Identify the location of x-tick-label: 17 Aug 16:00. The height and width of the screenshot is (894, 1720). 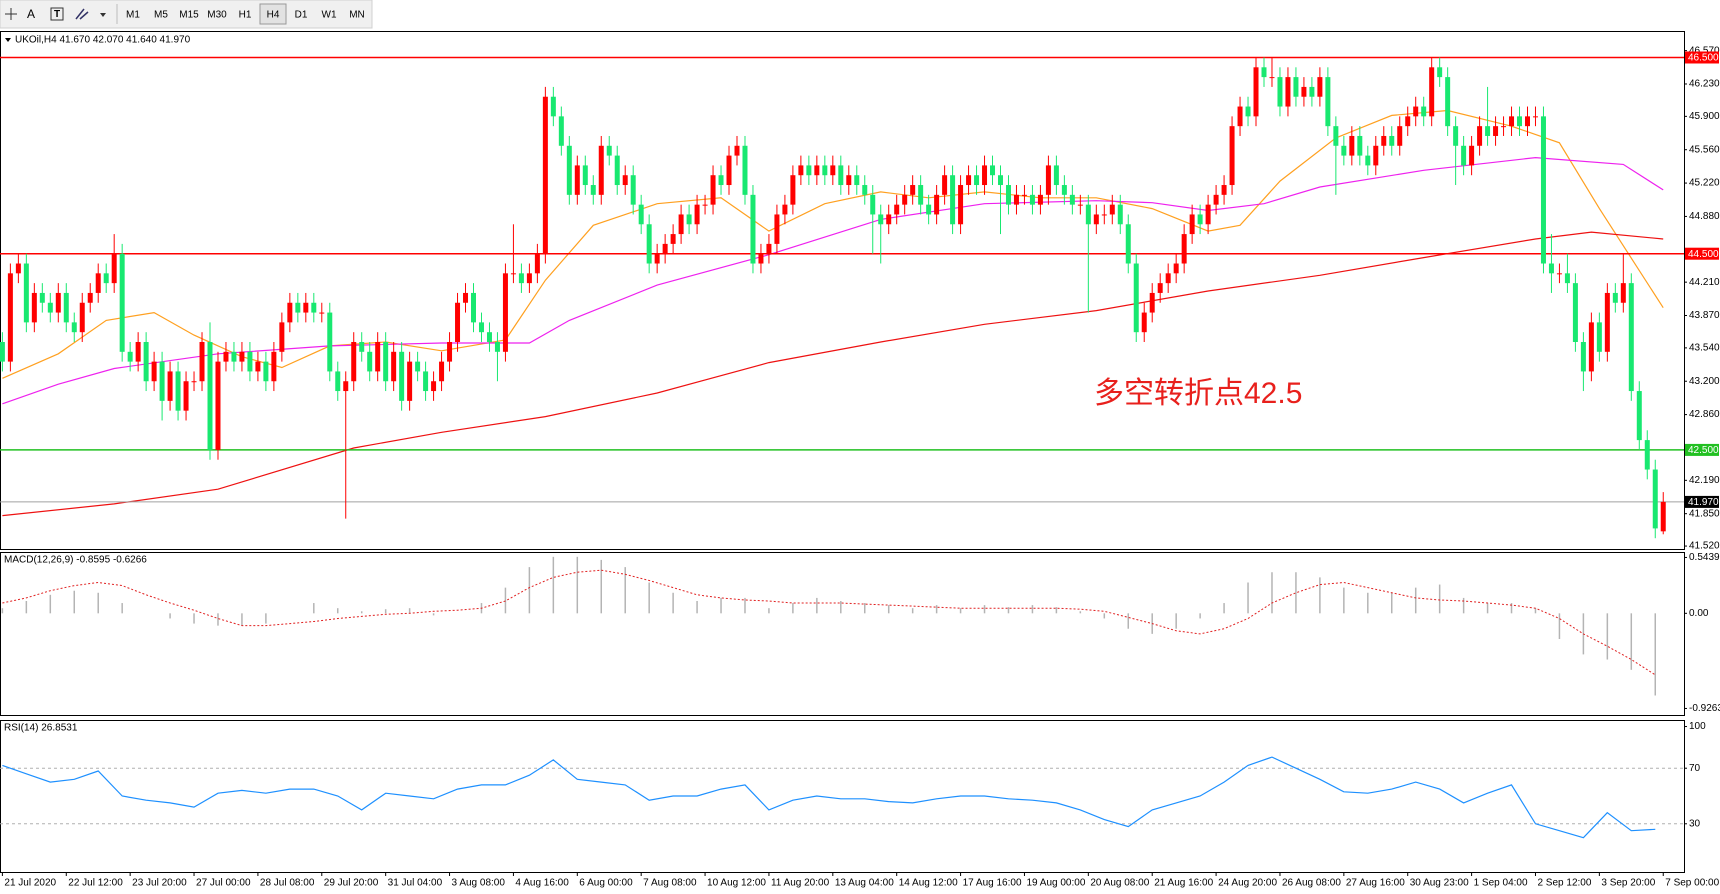
(992, 883).